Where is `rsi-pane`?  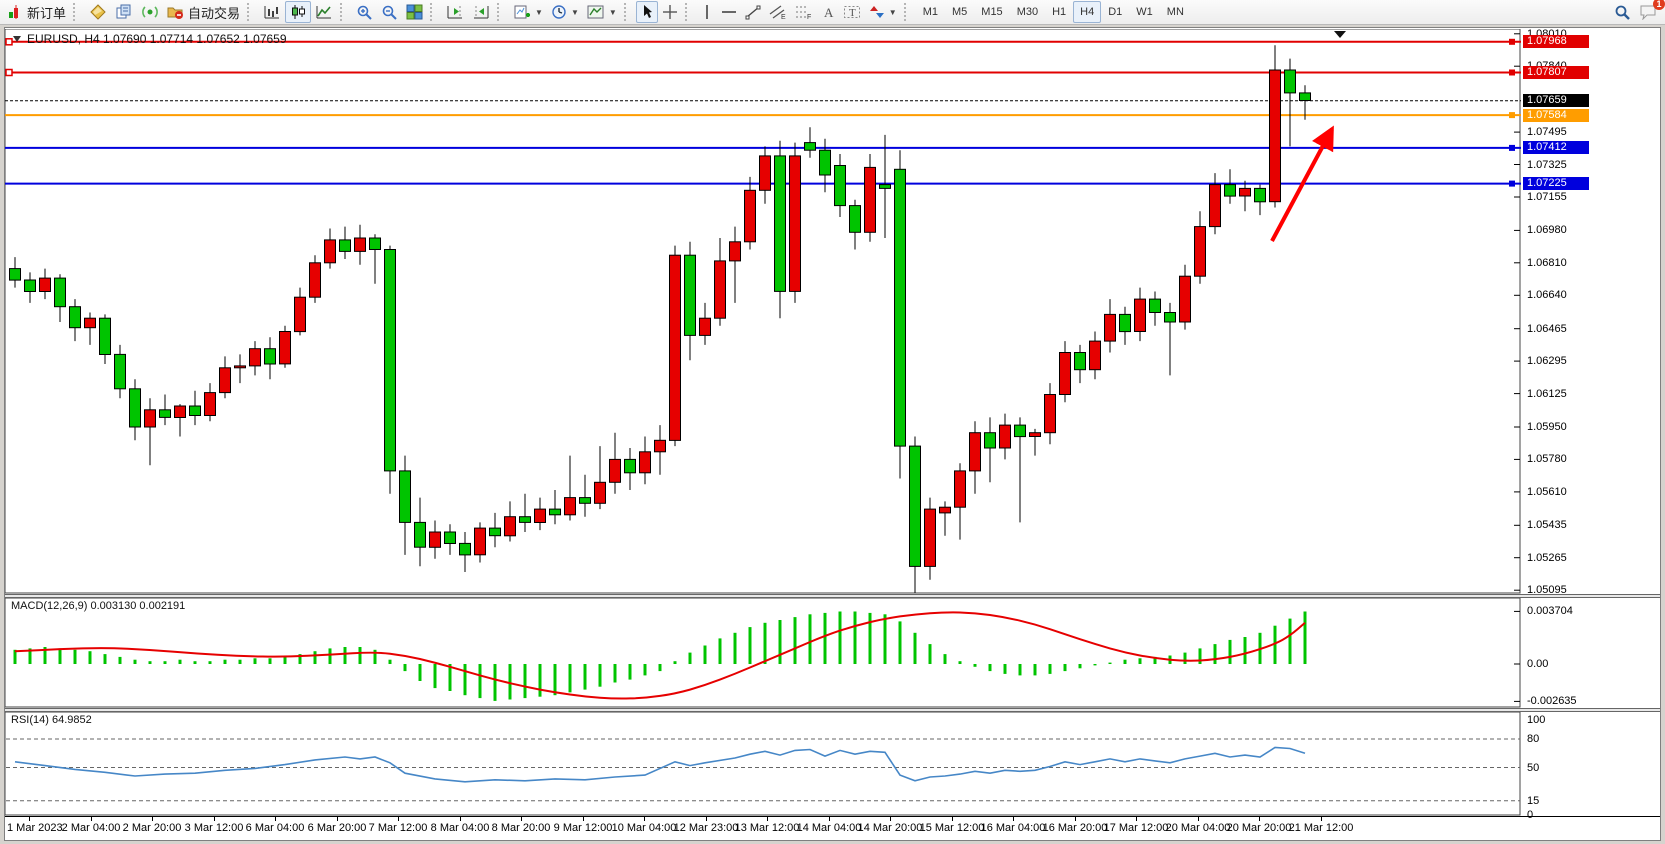
rsi-pane is located at coordinates (763, 764).